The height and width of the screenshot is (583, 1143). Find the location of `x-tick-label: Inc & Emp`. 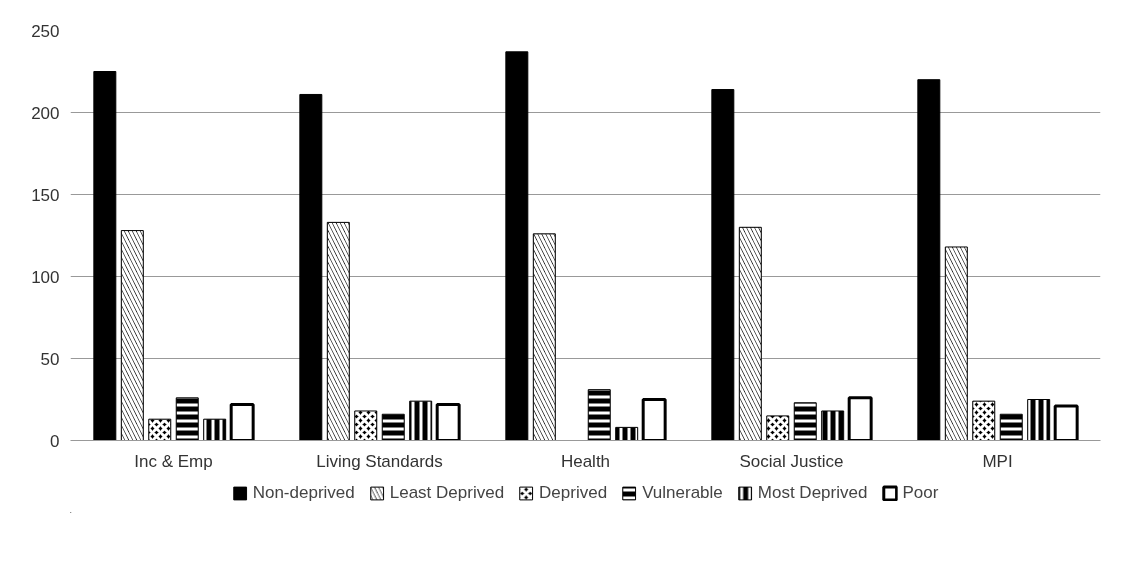

x-tick-label: Inc & Emp is located at coordinates (173, 461).